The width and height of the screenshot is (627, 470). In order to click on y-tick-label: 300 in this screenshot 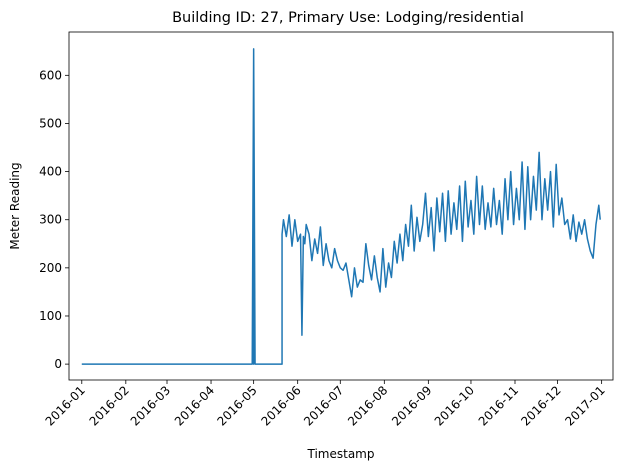, I will do `click(50, 220)`.